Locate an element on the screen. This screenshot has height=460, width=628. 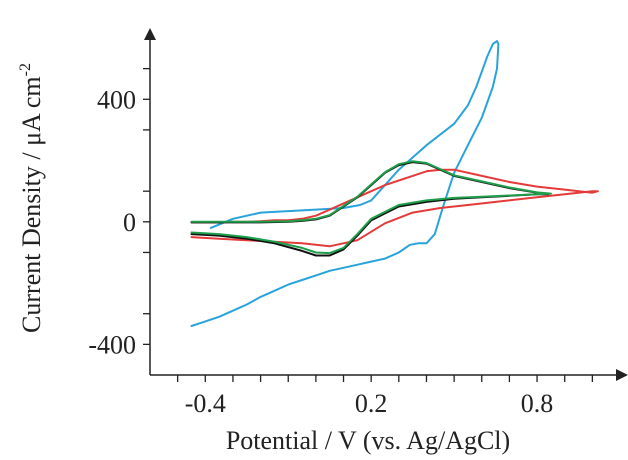
x-axis-label: Potential / V (vs. Ag/AgCl) is located at coordinates (368, 440).